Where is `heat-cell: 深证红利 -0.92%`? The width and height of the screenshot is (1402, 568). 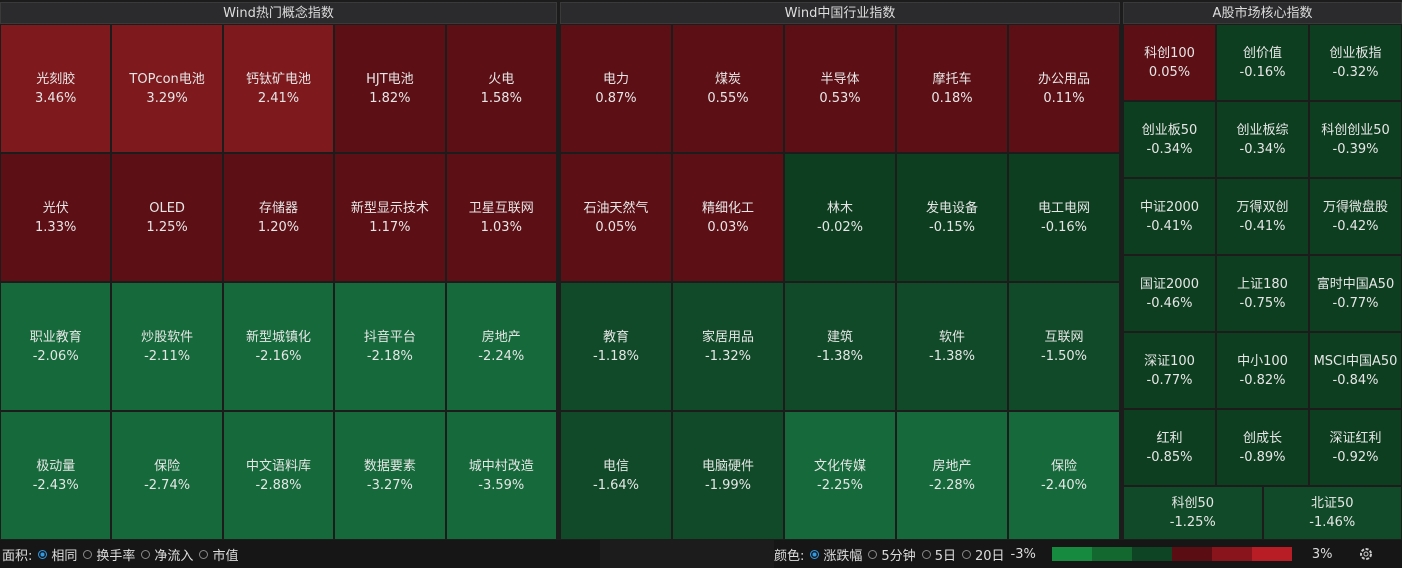 heat-cell: 深证红利 -0.92% is located at coordinates (1355, 447).